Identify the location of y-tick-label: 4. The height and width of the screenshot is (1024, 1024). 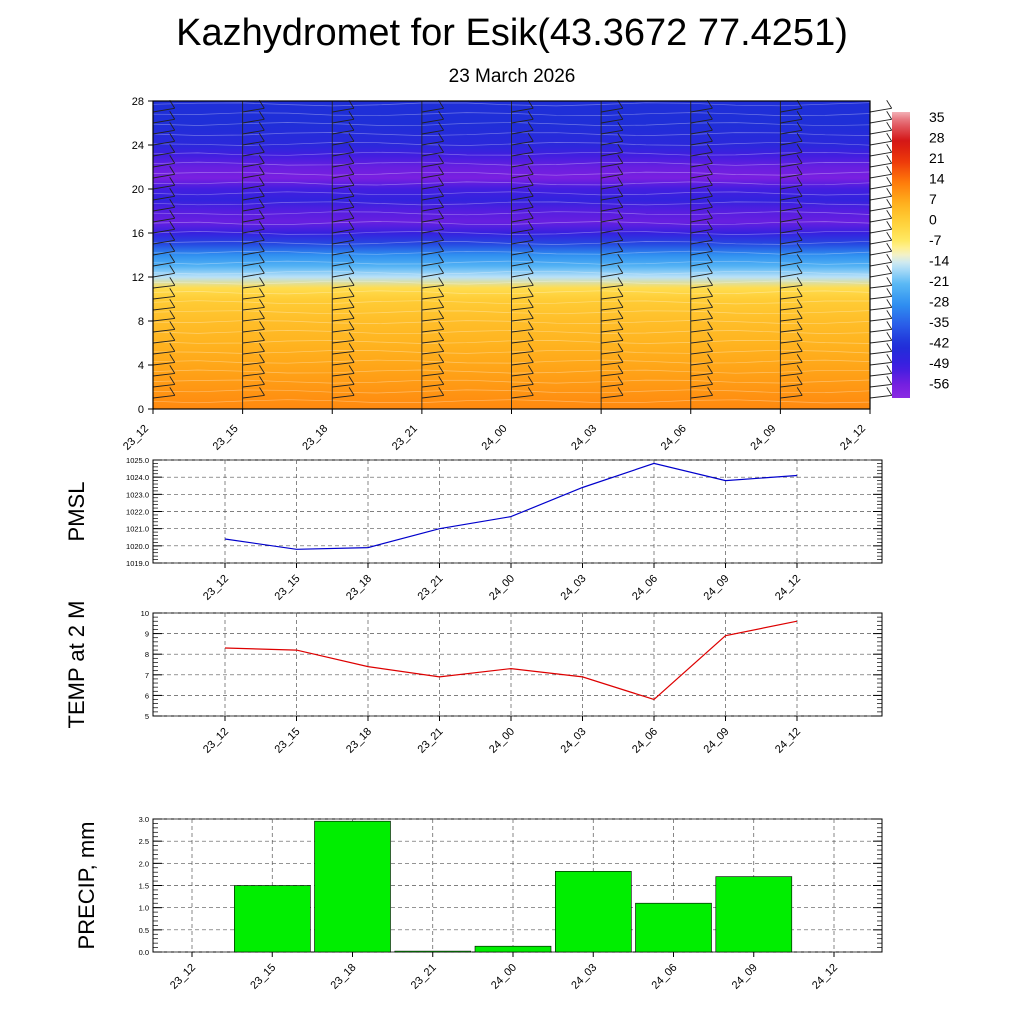
(141, 366).